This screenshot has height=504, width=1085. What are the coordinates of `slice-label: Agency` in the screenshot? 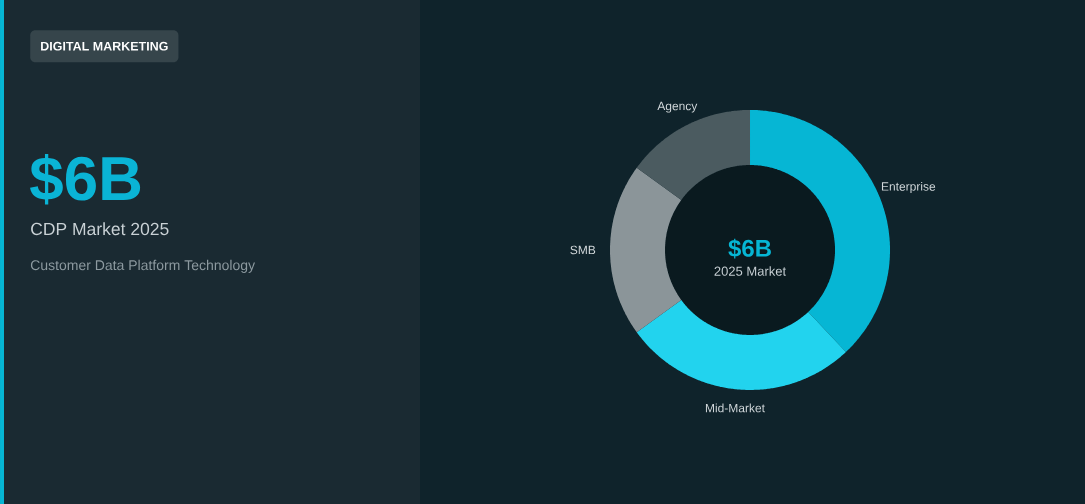 It's located at (677, 107).